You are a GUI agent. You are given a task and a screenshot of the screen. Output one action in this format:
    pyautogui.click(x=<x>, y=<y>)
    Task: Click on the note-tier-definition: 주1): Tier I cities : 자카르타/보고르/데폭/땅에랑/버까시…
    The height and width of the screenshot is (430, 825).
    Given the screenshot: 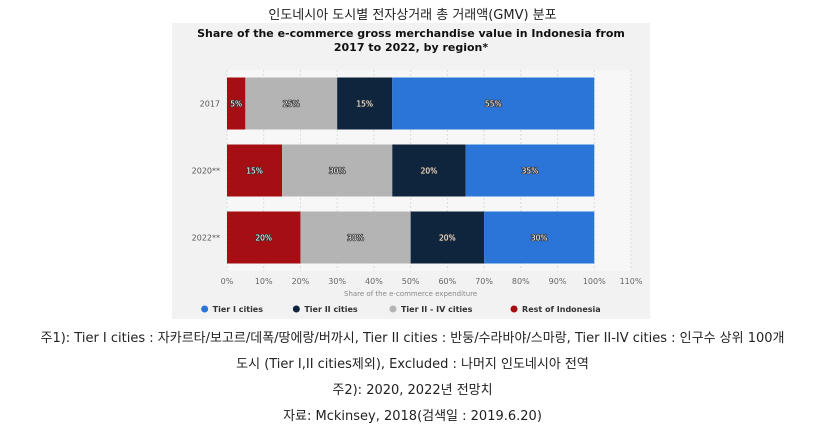 What is the action you would take?
    pyautogui.click(x=412, y=338)
    